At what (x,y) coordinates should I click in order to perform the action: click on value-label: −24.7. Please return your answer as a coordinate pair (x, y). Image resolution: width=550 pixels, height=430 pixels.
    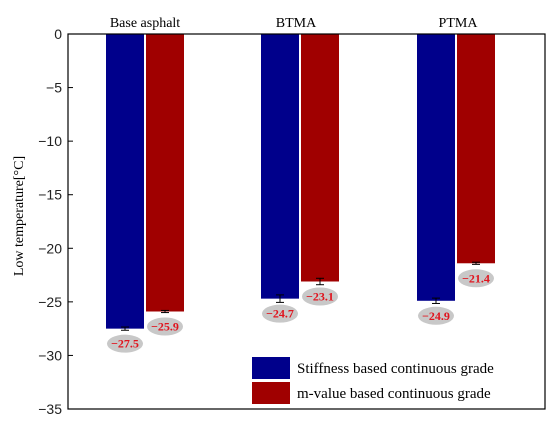
    Looking at the image, I should click on (280, 314).